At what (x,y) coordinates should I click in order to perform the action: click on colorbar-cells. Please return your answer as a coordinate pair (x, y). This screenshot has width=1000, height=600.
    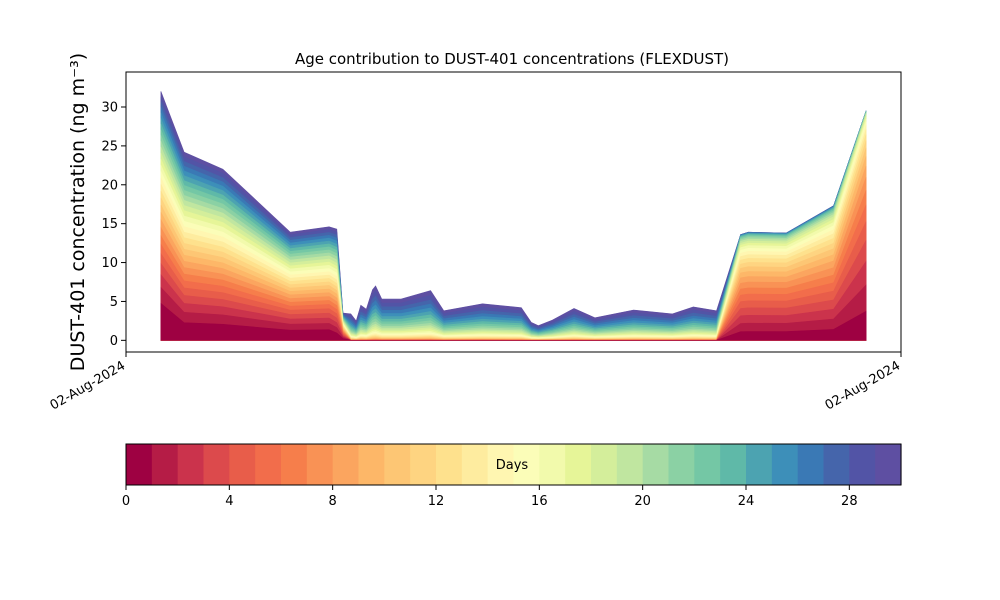
    Looking at the image, I should click on (514, 464).